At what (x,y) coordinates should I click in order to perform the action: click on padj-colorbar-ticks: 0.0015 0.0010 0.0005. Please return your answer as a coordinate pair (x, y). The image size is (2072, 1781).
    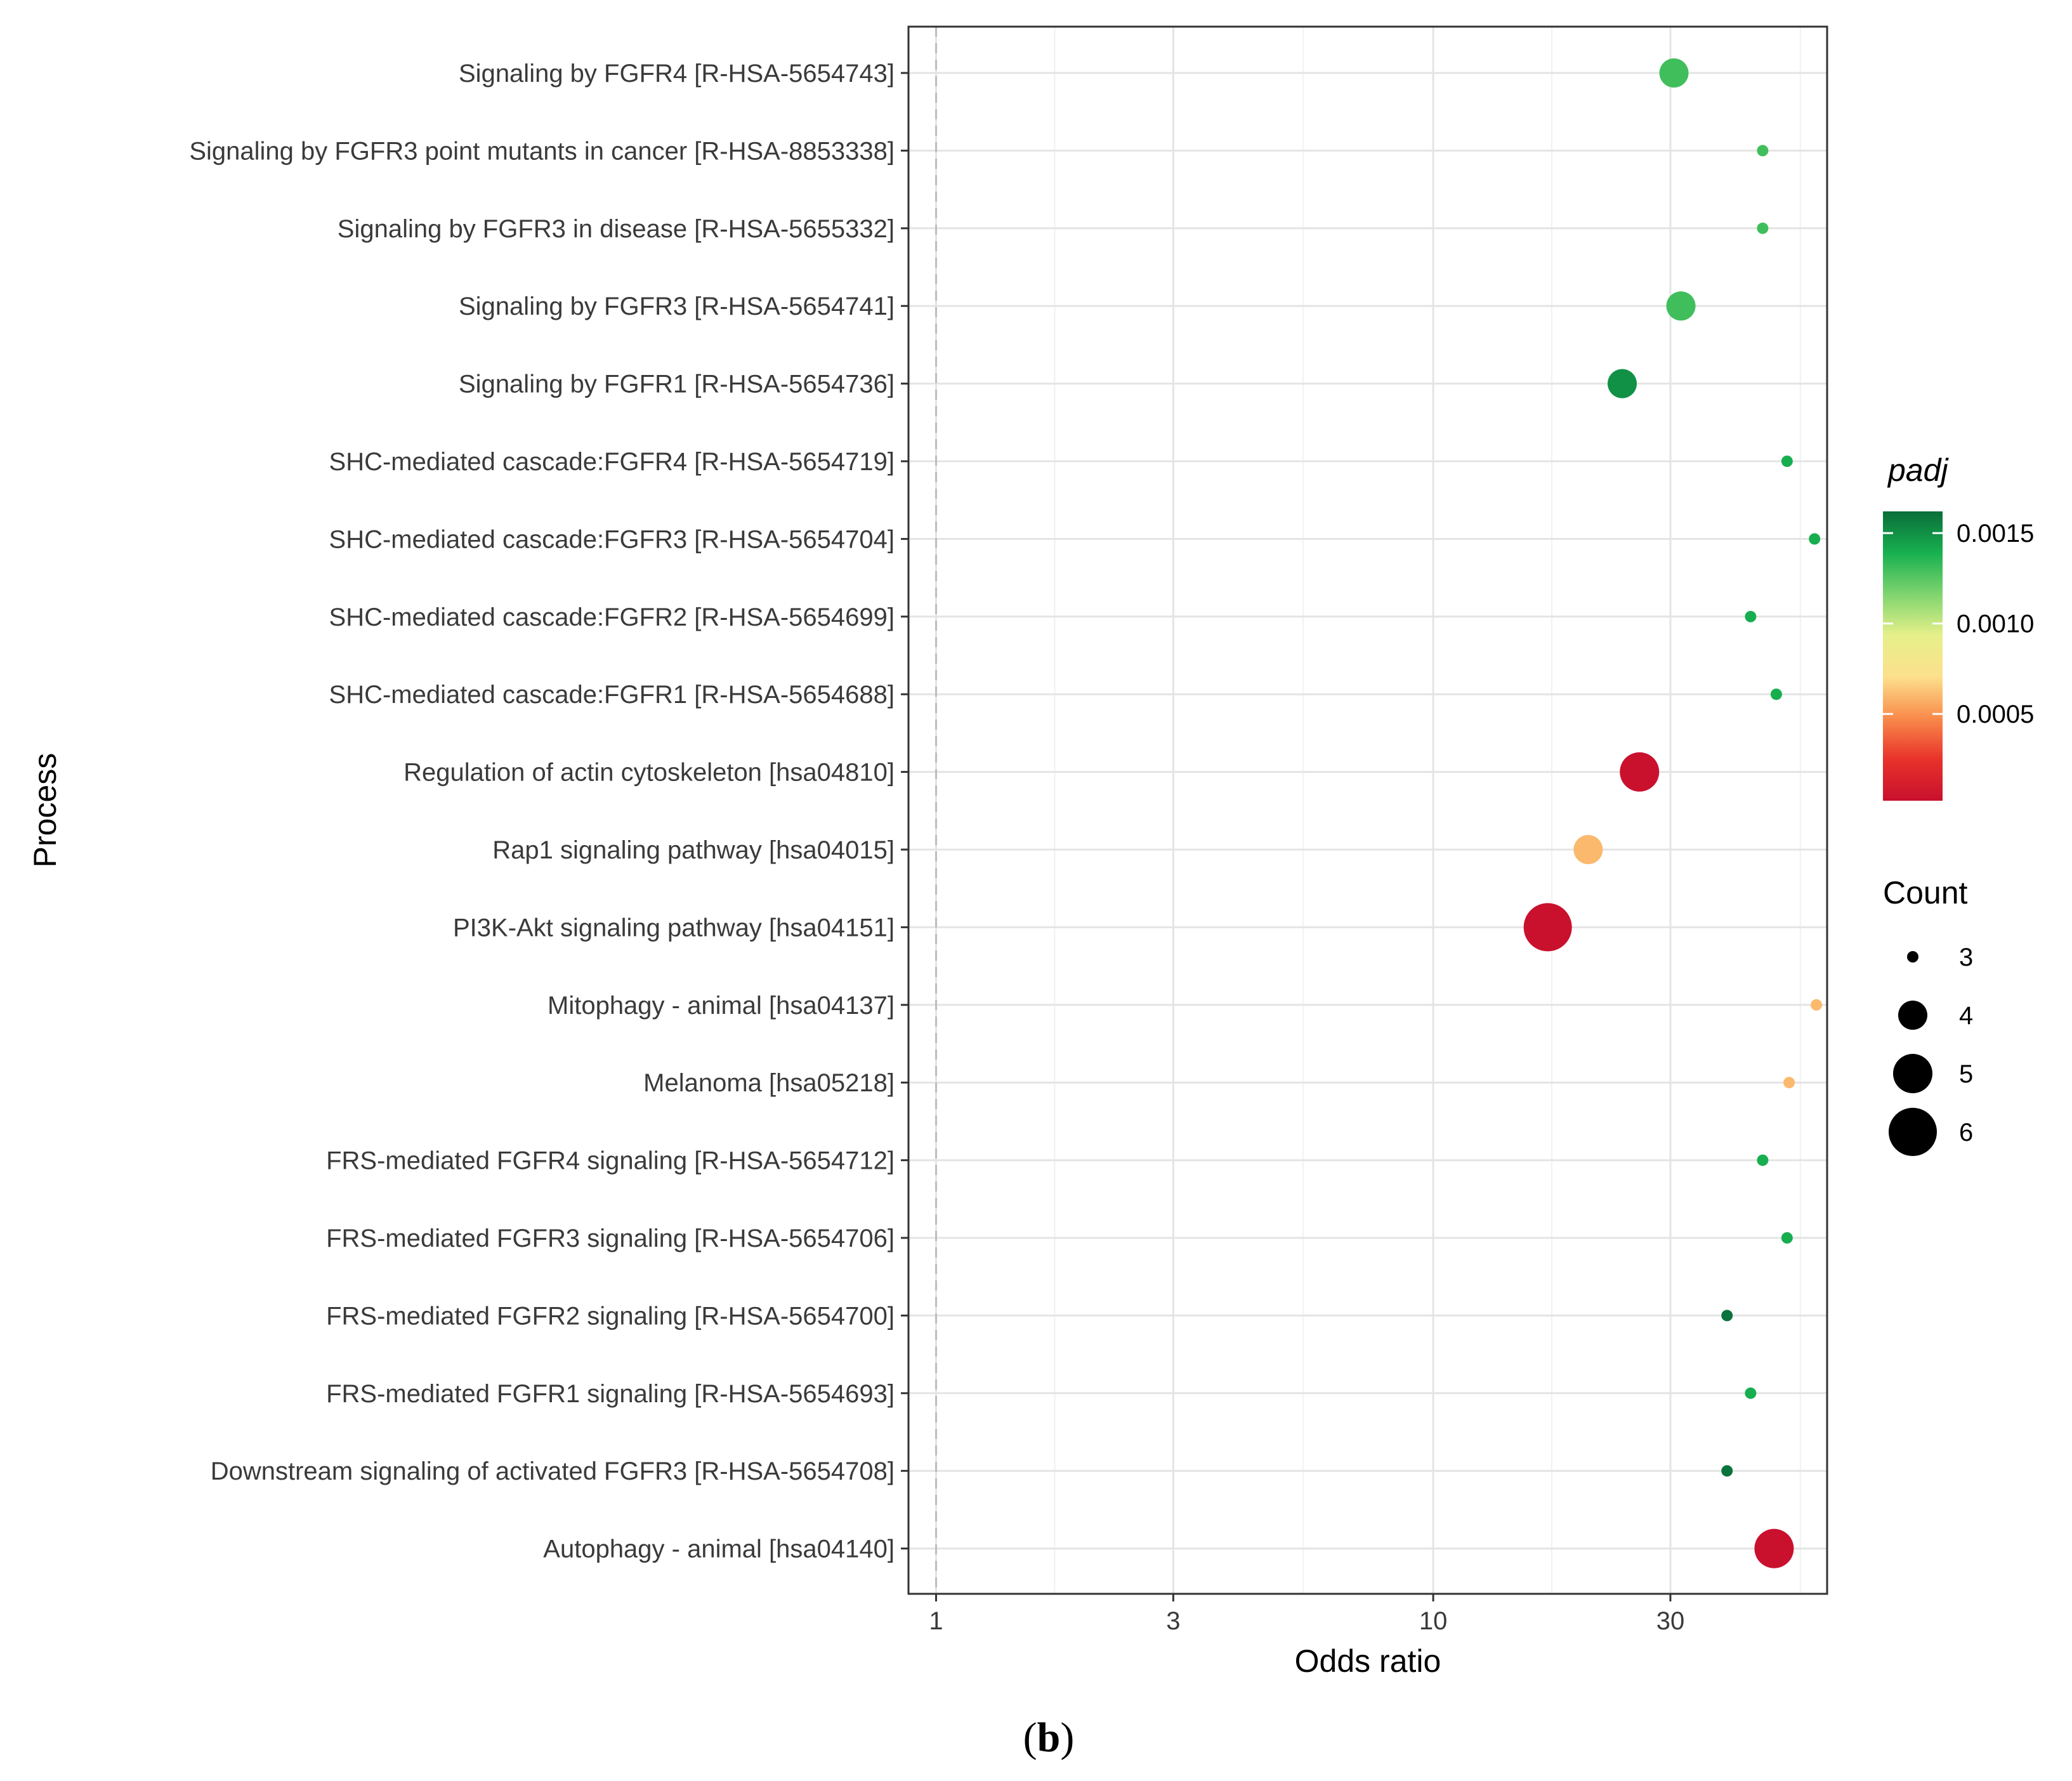
    Looking at the image, I should click on (1958, 624).